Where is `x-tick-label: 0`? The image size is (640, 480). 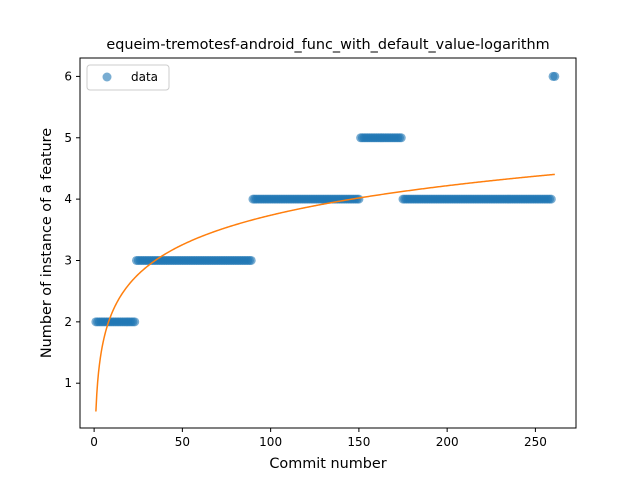
x-tick-label: 0 is located at coordinates (94, 442).